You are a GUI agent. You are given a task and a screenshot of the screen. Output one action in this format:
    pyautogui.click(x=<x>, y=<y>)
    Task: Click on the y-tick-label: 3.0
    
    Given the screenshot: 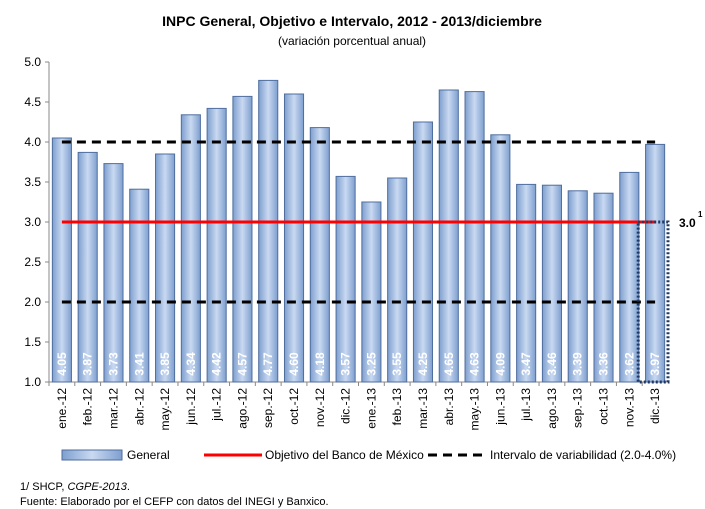 What is the action you would take?
    pyautogui.click(x=32, y=222)
    